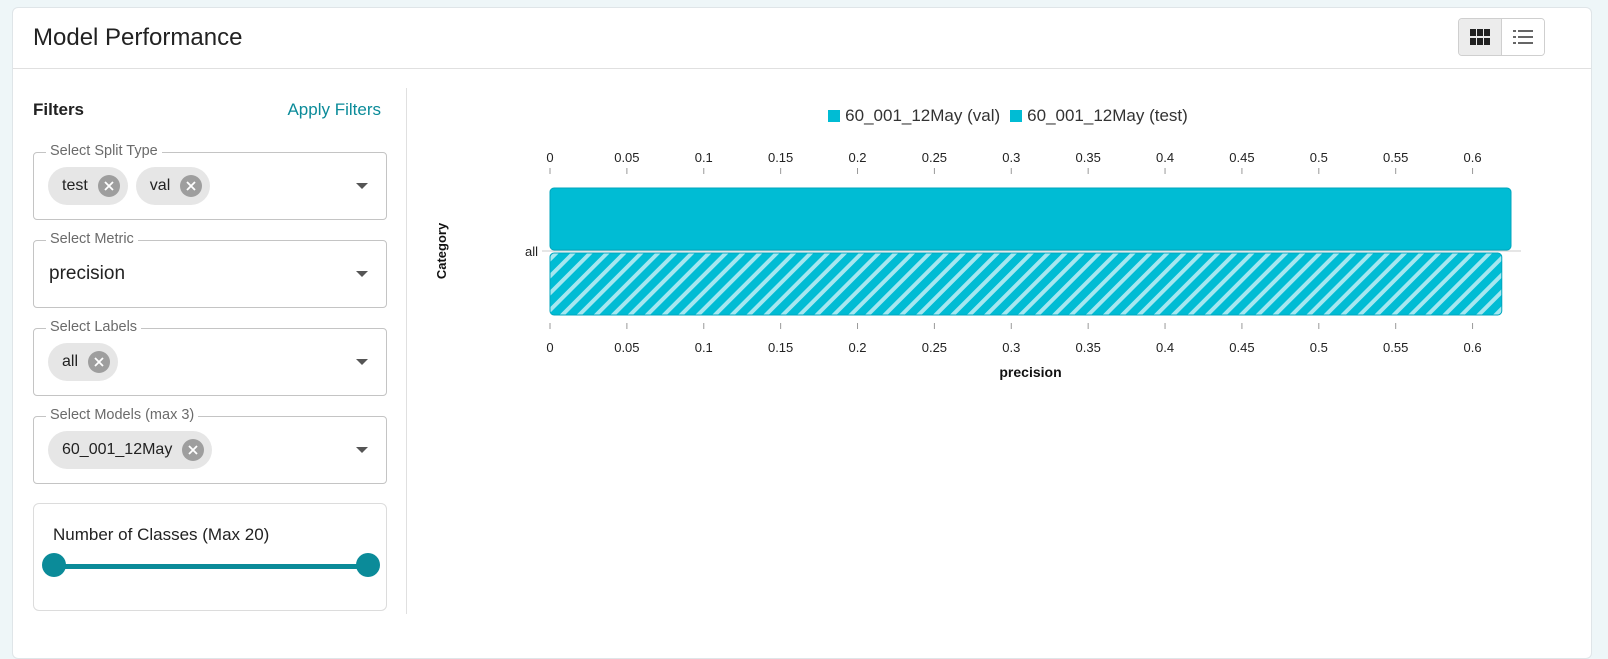 This screenshot has height=659, width=1608. I want to click on x-tick-label-top: 0.6, so click(1473, 157).